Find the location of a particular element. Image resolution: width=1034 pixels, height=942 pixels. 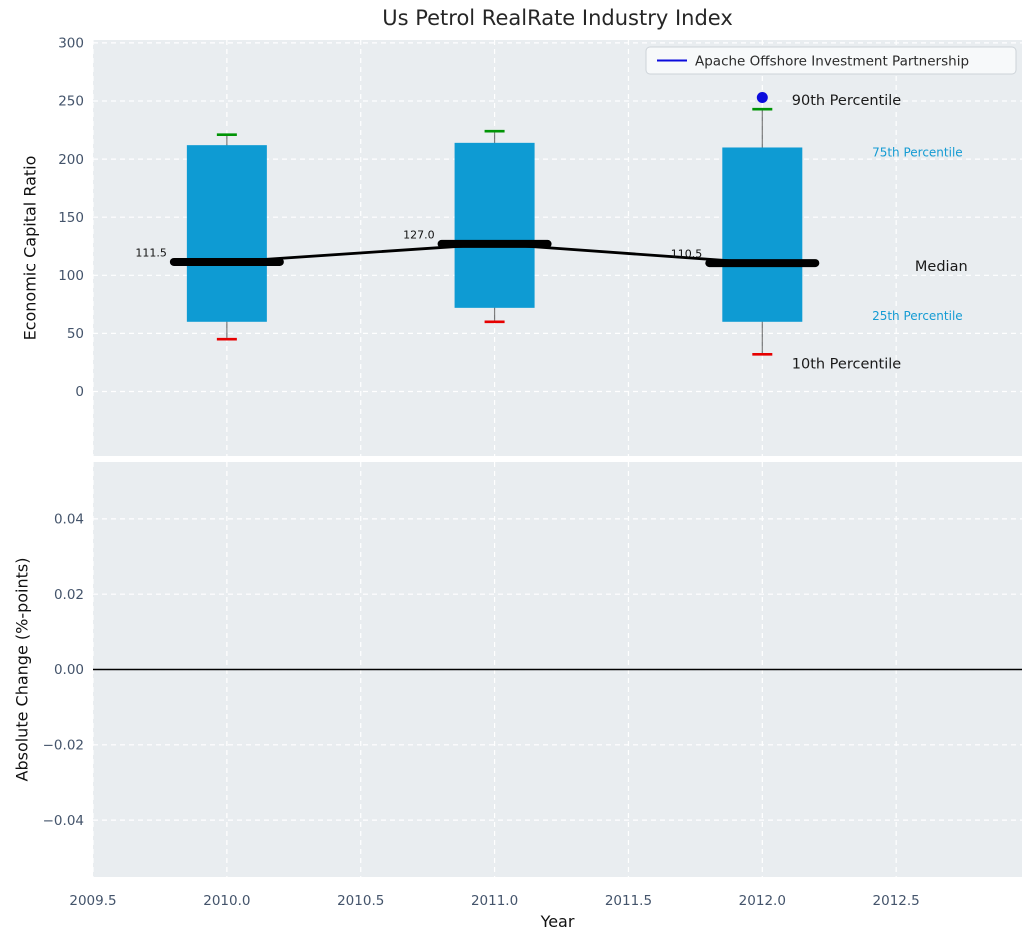

annotation-p10: 10th Percentile is located at coordinates (847, 365).